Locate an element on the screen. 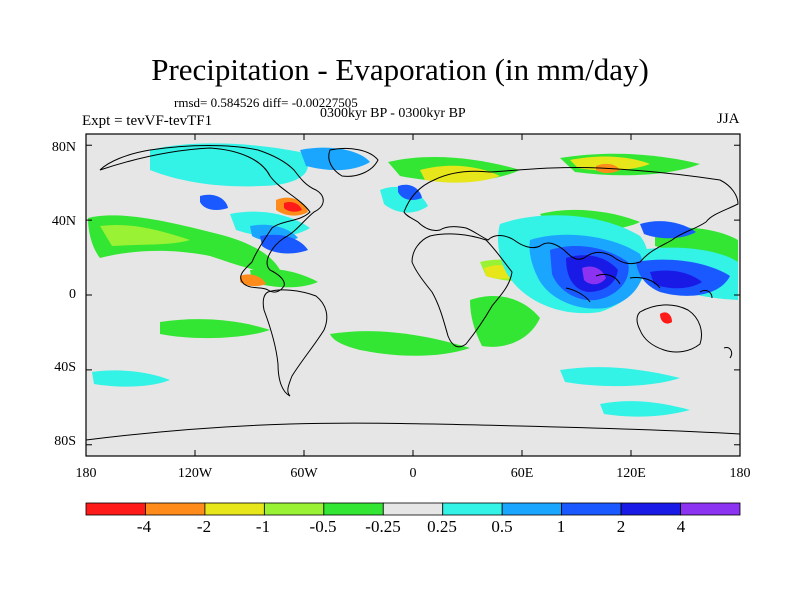  coastline-south-america is located at coordinates (295, 343).